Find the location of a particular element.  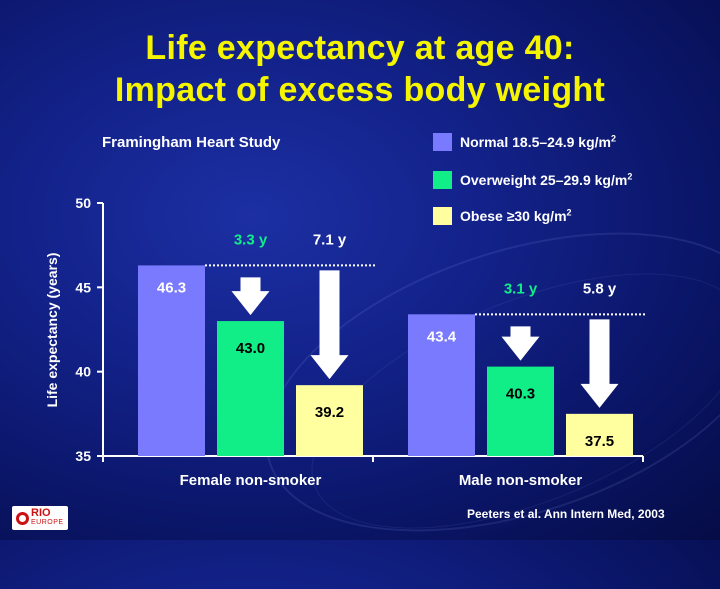

annotation-obese-loss: 7.1 y is located at coordinates (330, 239).